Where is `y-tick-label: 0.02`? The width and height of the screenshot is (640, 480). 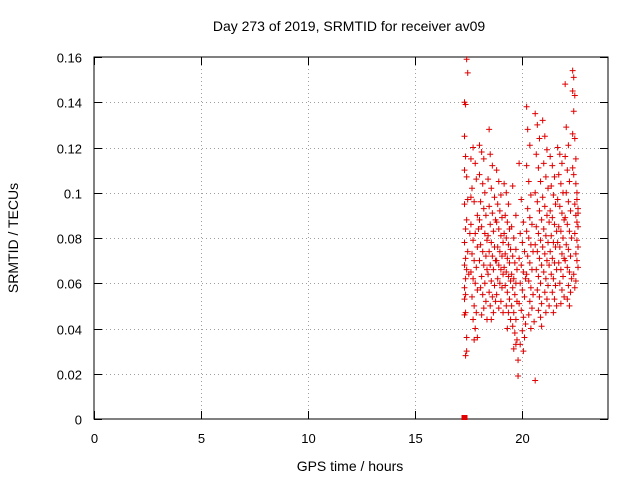 y-tick-label: 0.02 is located at coordinates (69, 375).